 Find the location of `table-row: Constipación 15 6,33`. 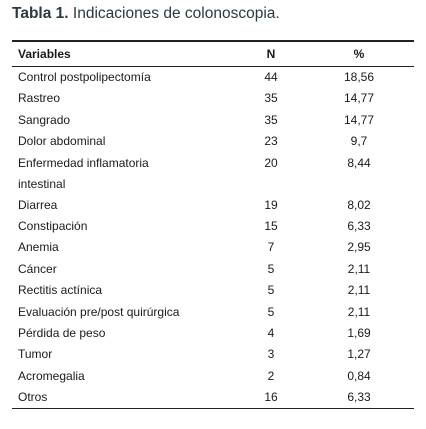

table-row: Constipación 15 6,33 is located at coordinates (213, 226).